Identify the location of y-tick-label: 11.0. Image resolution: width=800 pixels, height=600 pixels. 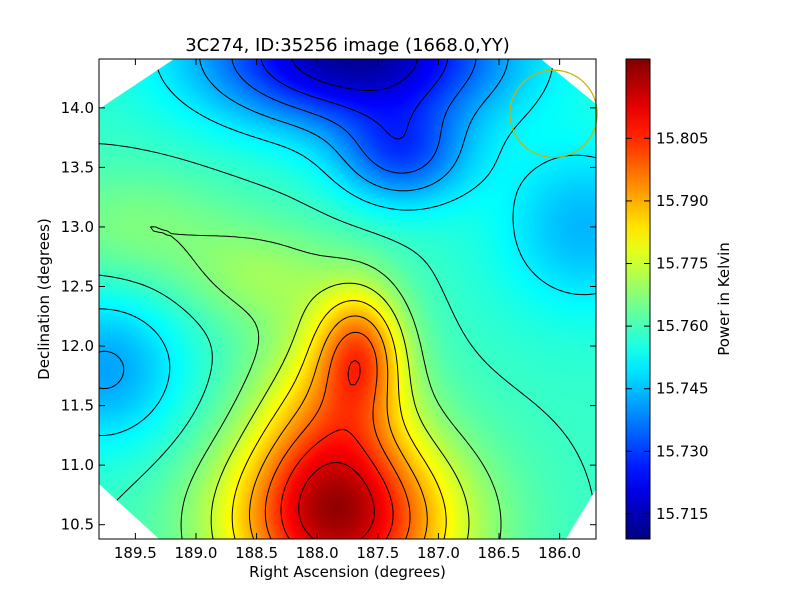
(77, 465).